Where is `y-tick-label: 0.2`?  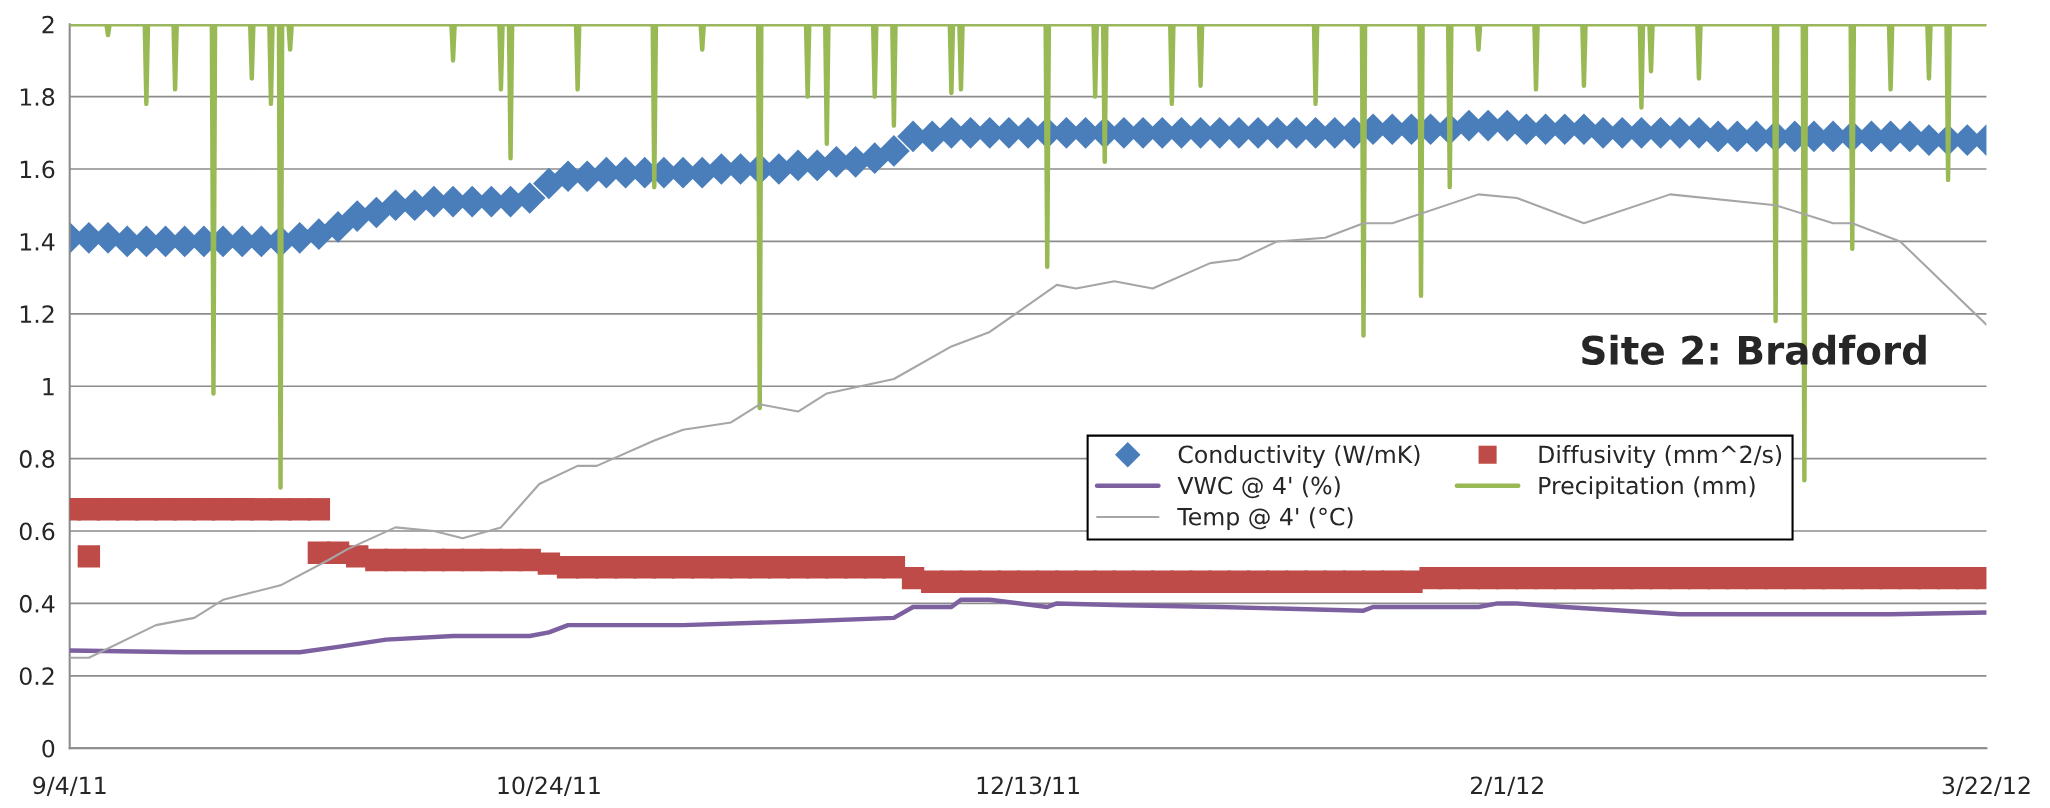 y-tick-label: 0.2 is located at coordinates (36, 676).